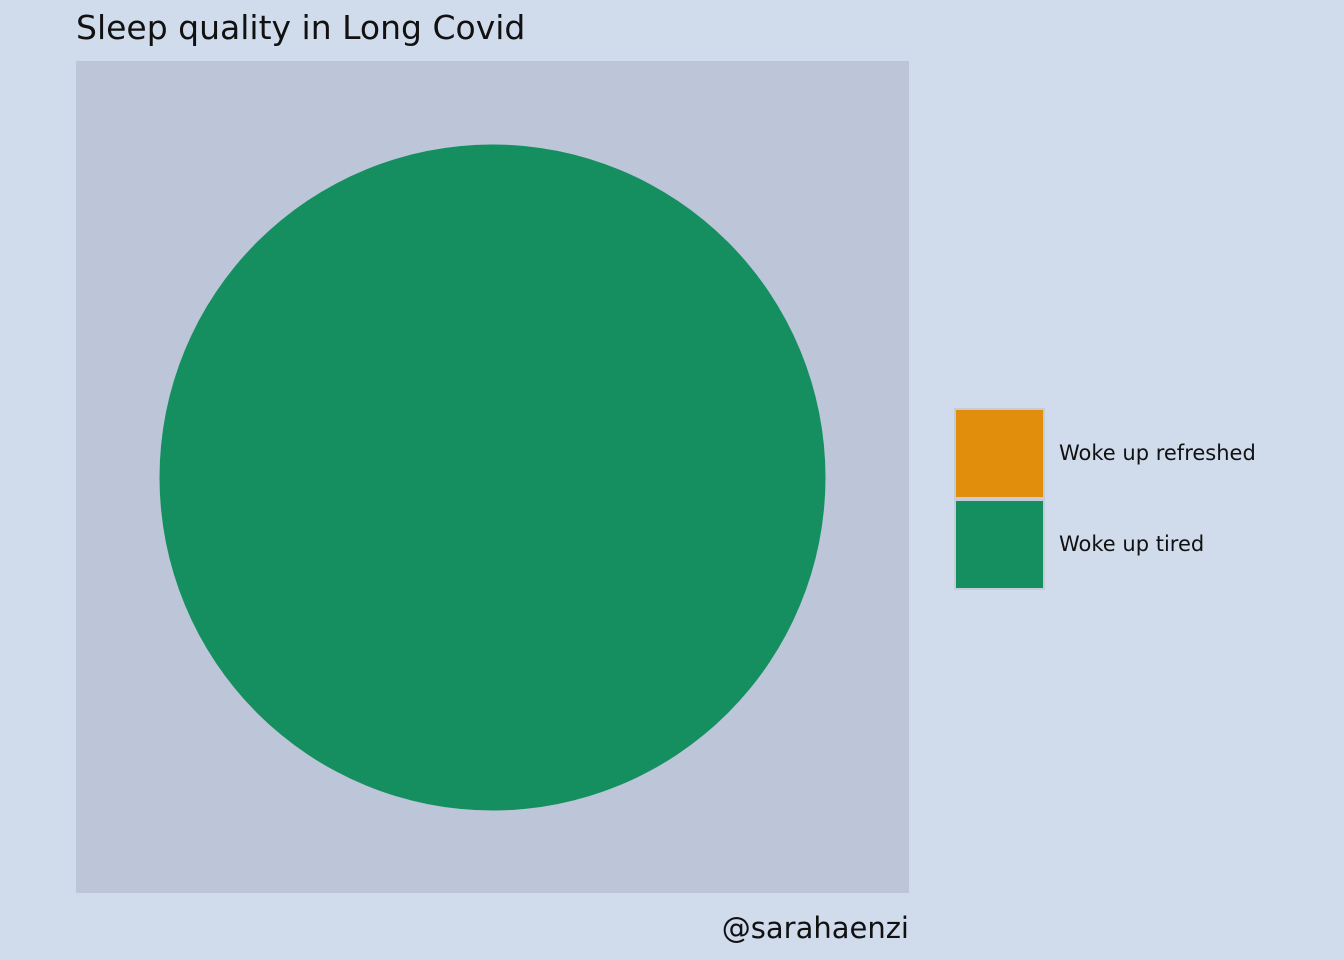 This screenshot has height=960, width=1344. What do you see at coordinates (815, 928) in the screenshot?
I see `chart-caption: @sarahaenzi` at bounding box center [815, 928].